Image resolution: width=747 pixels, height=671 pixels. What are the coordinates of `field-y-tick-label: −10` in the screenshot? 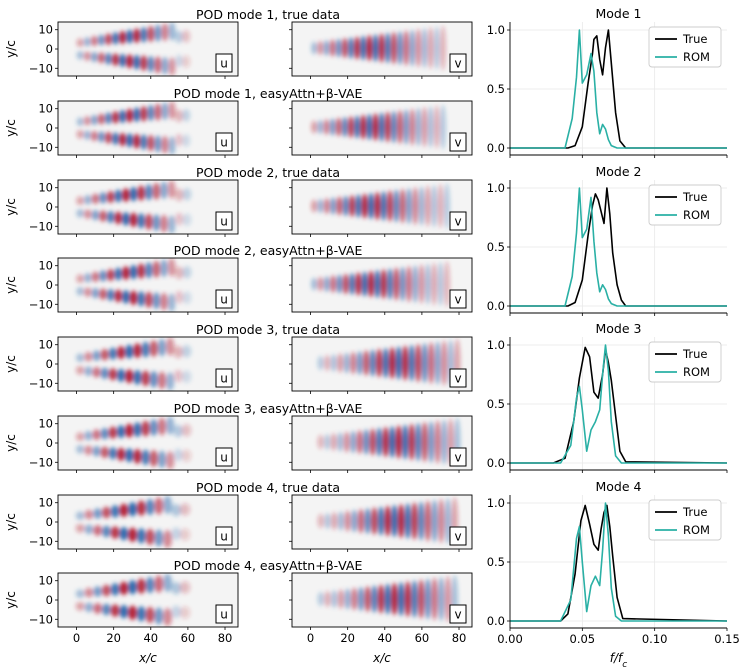 It's located at (41, 304).